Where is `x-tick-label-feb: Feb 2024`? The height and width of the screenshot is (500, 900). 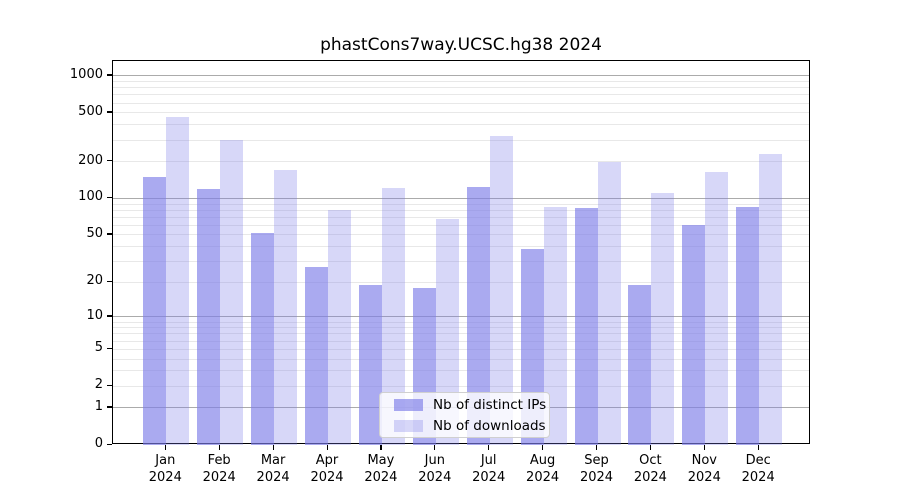
x-tick-label-feb: Feb 2024 is located at coordinates (219, 469).